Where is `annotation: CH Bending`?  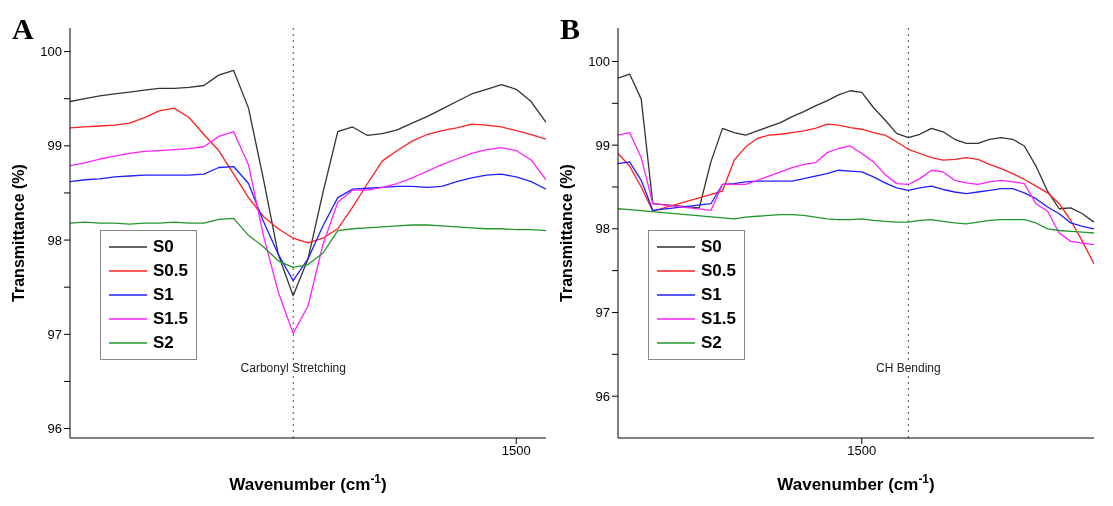
annotation: CH Bending is located at coordinates (908, 368).